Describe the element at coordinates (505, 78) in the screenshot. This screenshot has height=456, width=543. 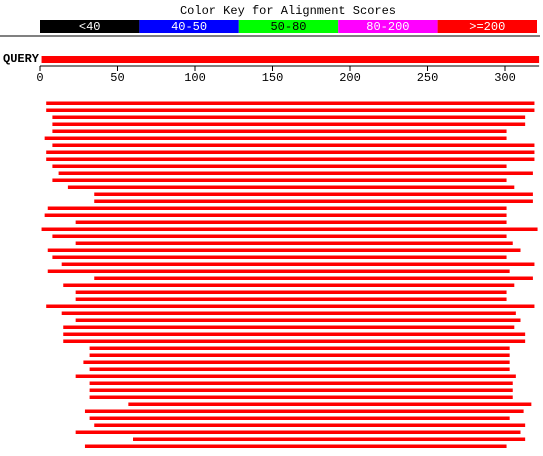
I see `x-tick-label: 300` at that location.